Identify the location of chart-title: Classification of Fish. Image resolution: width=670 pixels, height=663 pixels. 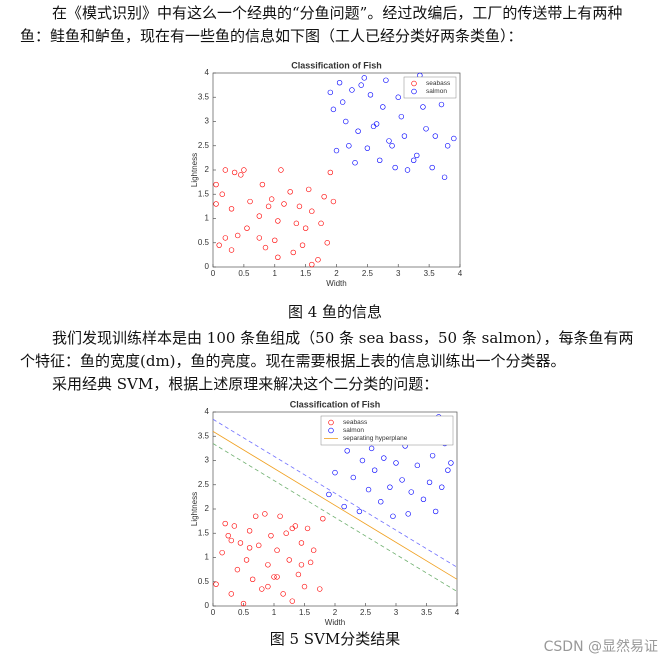
(335, 404).